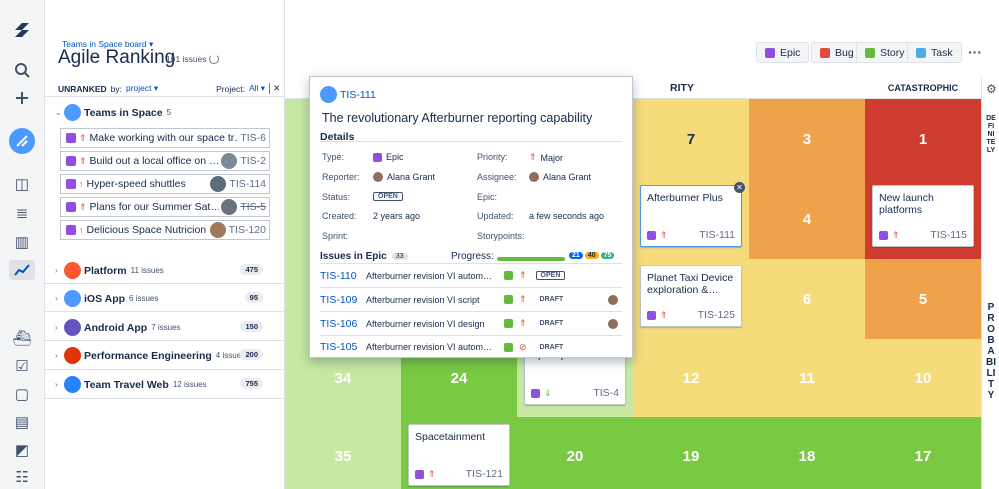  What do you see at coordinates (169, 384) in the screenshot?
I see `group-team-travel-web: › Team Travel Web 12 issues 755` at bounding box center [169, 384].